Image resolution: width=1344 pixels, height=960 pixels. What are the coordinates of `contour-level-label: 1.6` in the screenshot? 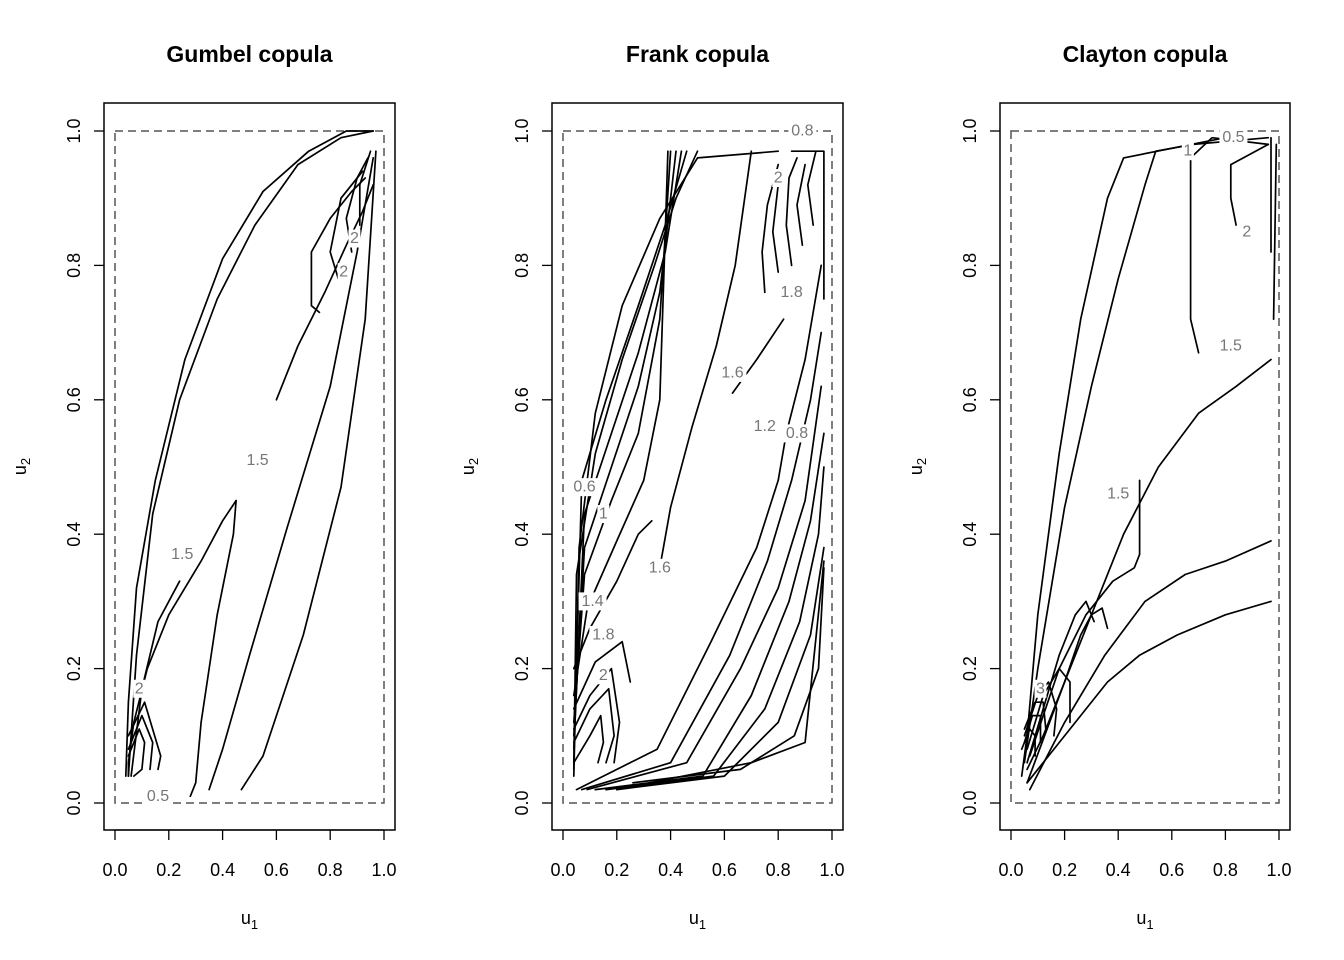 It's located at (732, 372).